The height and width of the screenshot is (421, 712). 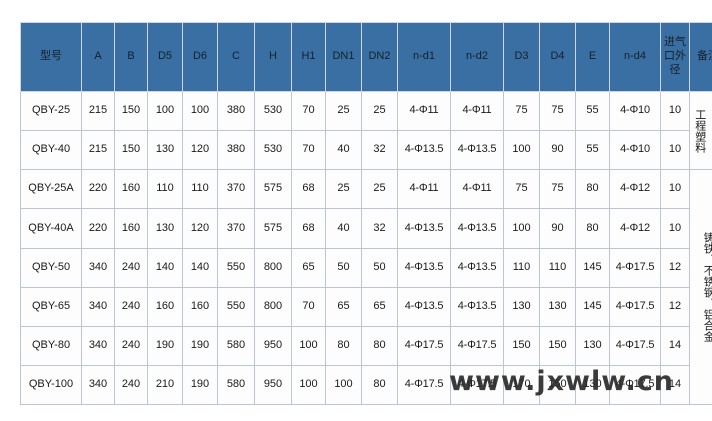 What do you see at coordinates (273, 57) in the screenshot?
I see `column-header-H: H` at bounding box center [273, 57].